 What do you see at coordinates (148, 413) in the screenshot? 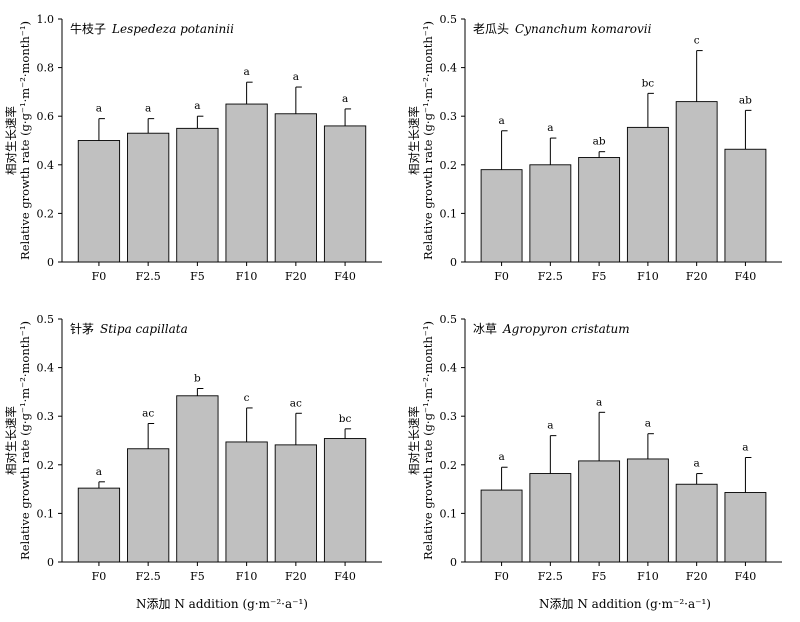
I see `significance-label: ac` at bounding box center [148, 413].